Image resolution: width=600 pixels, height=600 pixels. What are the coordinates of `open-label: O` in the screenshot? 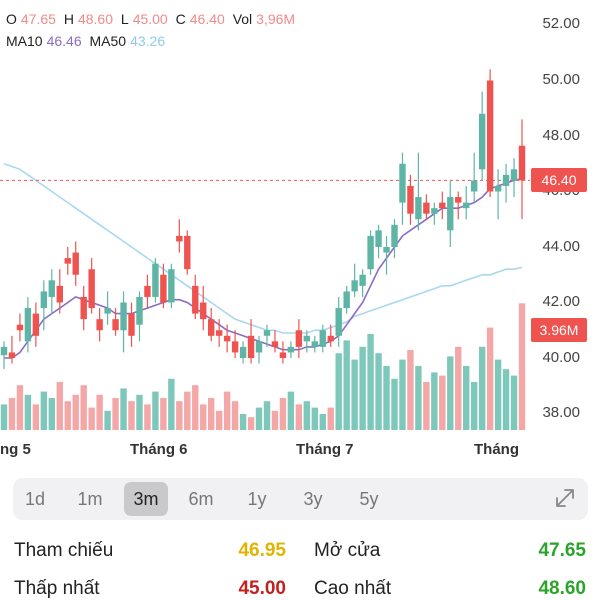 It's located at (11, 19).